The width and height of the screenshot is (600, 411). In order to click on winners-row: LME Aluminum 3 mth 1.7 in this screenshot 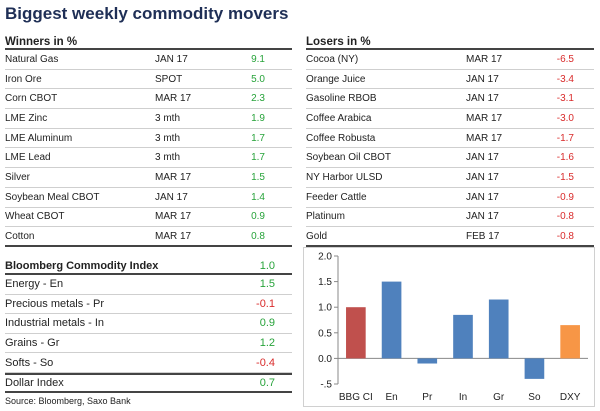, I will do `click(148, 139)`.